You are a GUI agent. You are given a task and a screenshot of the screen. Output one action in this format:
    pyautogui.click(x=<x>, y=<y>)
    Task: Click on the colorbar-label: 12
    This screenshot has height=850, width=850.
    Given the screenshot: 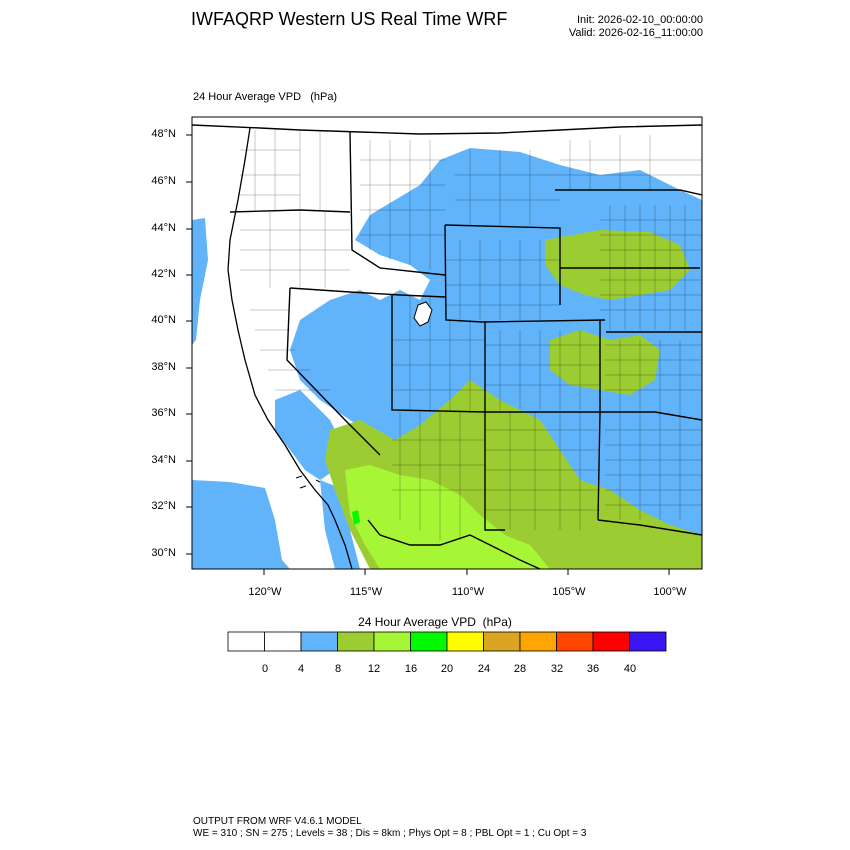 What is the action you would take?
    pyautogui.click(x=374, y=669)
    